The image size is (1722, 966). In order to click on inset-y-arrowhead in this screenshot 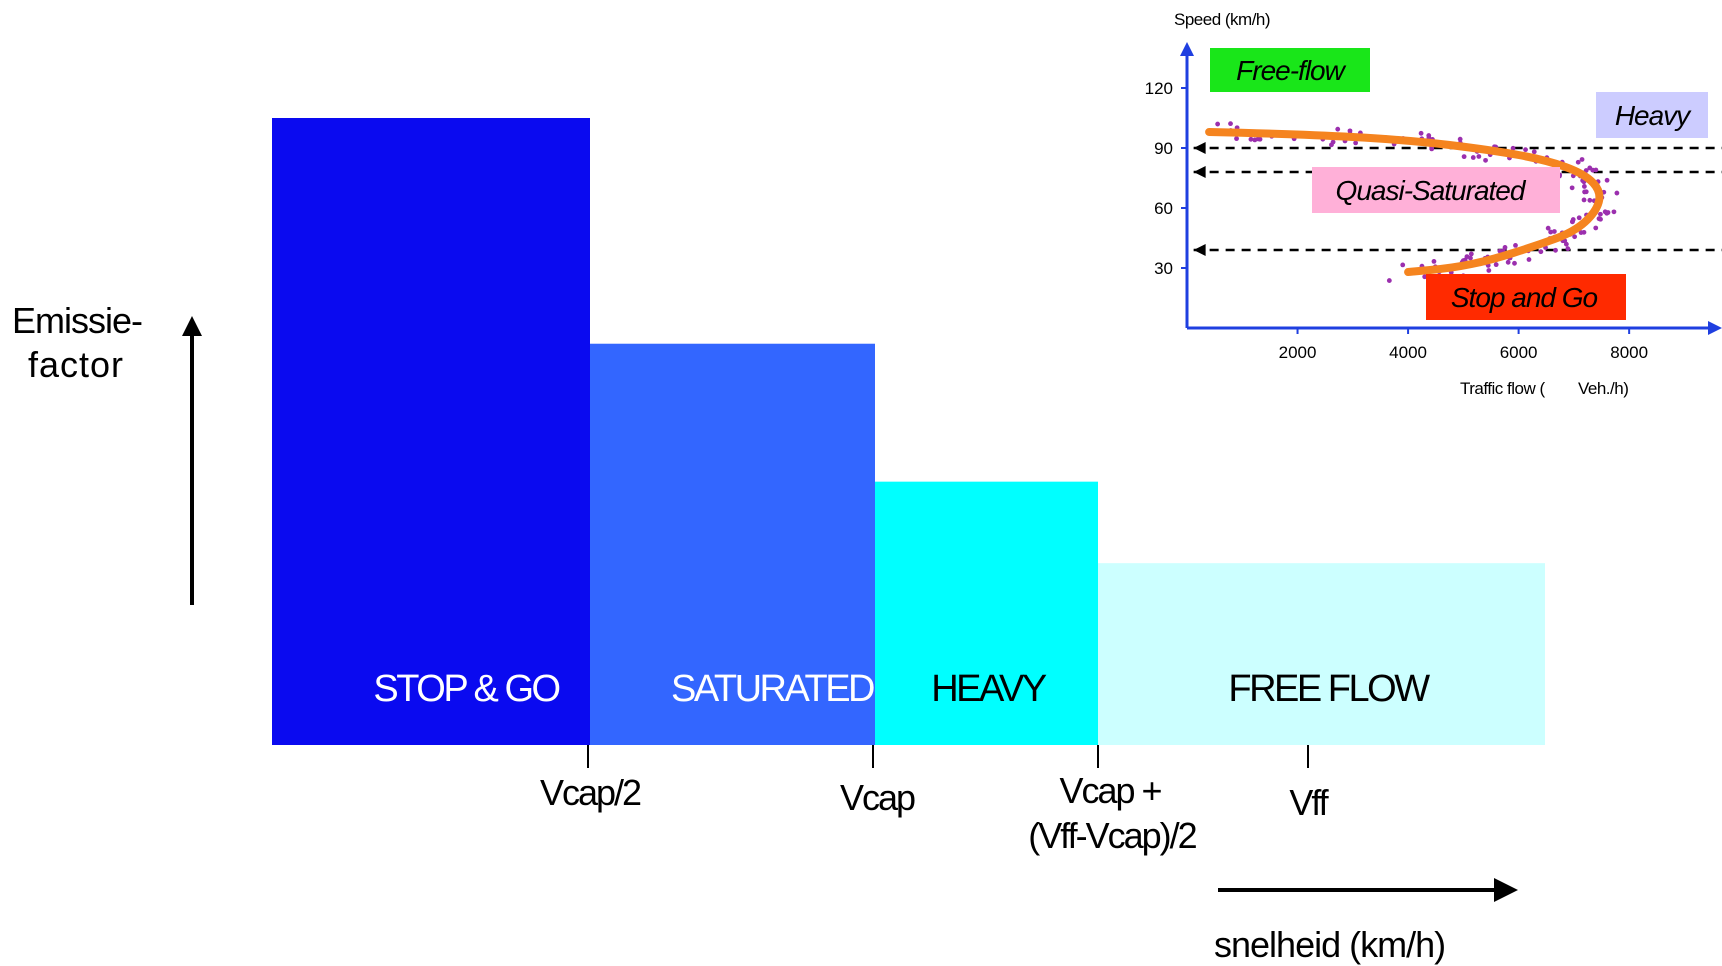, I will do `click(1187, 49)`.